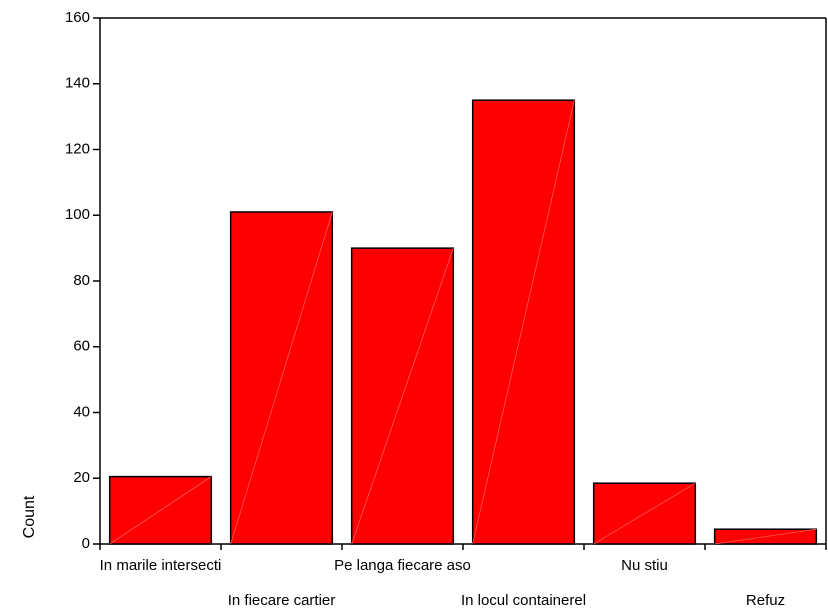 This screenshot has width=828, height=612. I want to click on y-tick-label: 60, so click(81, 346).